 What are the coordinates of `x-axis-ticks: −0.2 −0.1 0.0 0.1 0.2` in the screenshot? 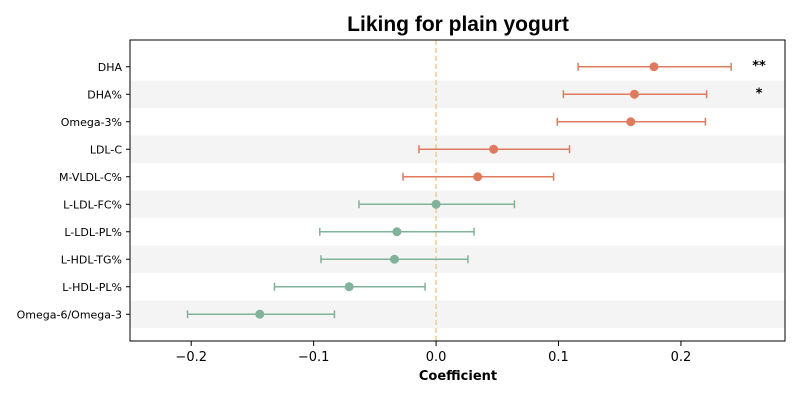 It's located at (433, 353).